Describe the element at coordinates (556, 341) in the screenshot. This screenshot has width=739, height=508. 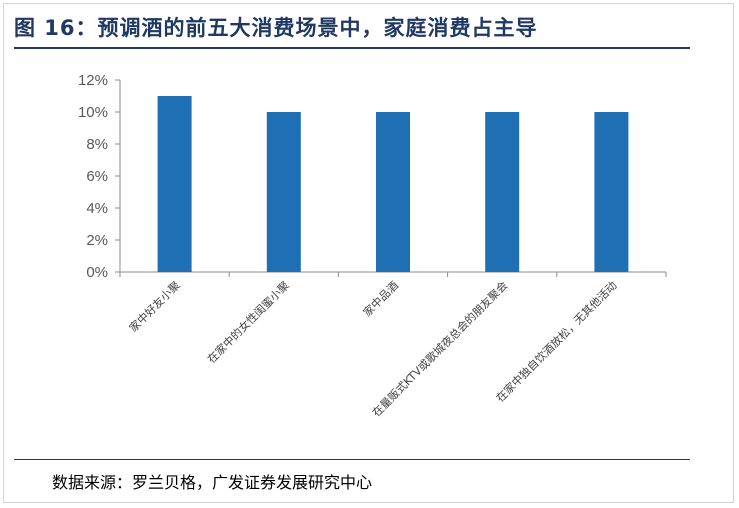
I see `x-category-label: 在家中独自饮酒放松，无其他活动` at that location.